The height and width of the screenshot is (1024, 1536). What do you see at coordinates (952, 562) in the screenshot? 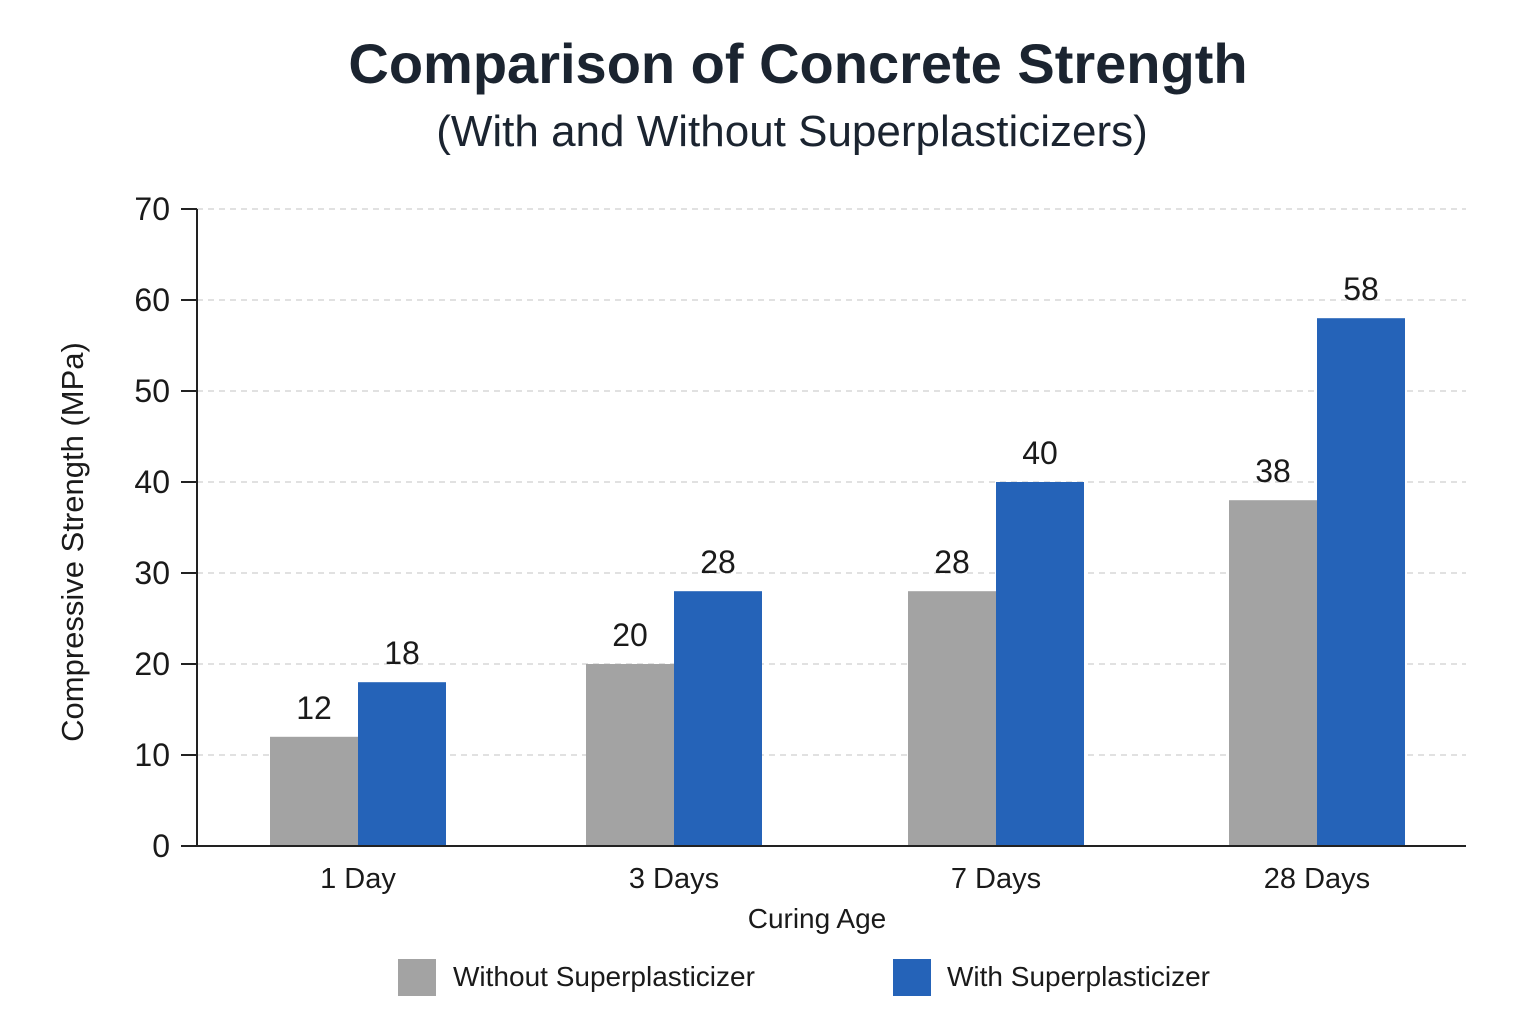
I see `data-label-without-superplasticizer-7-days: 28` at bounding box center [952, 562].